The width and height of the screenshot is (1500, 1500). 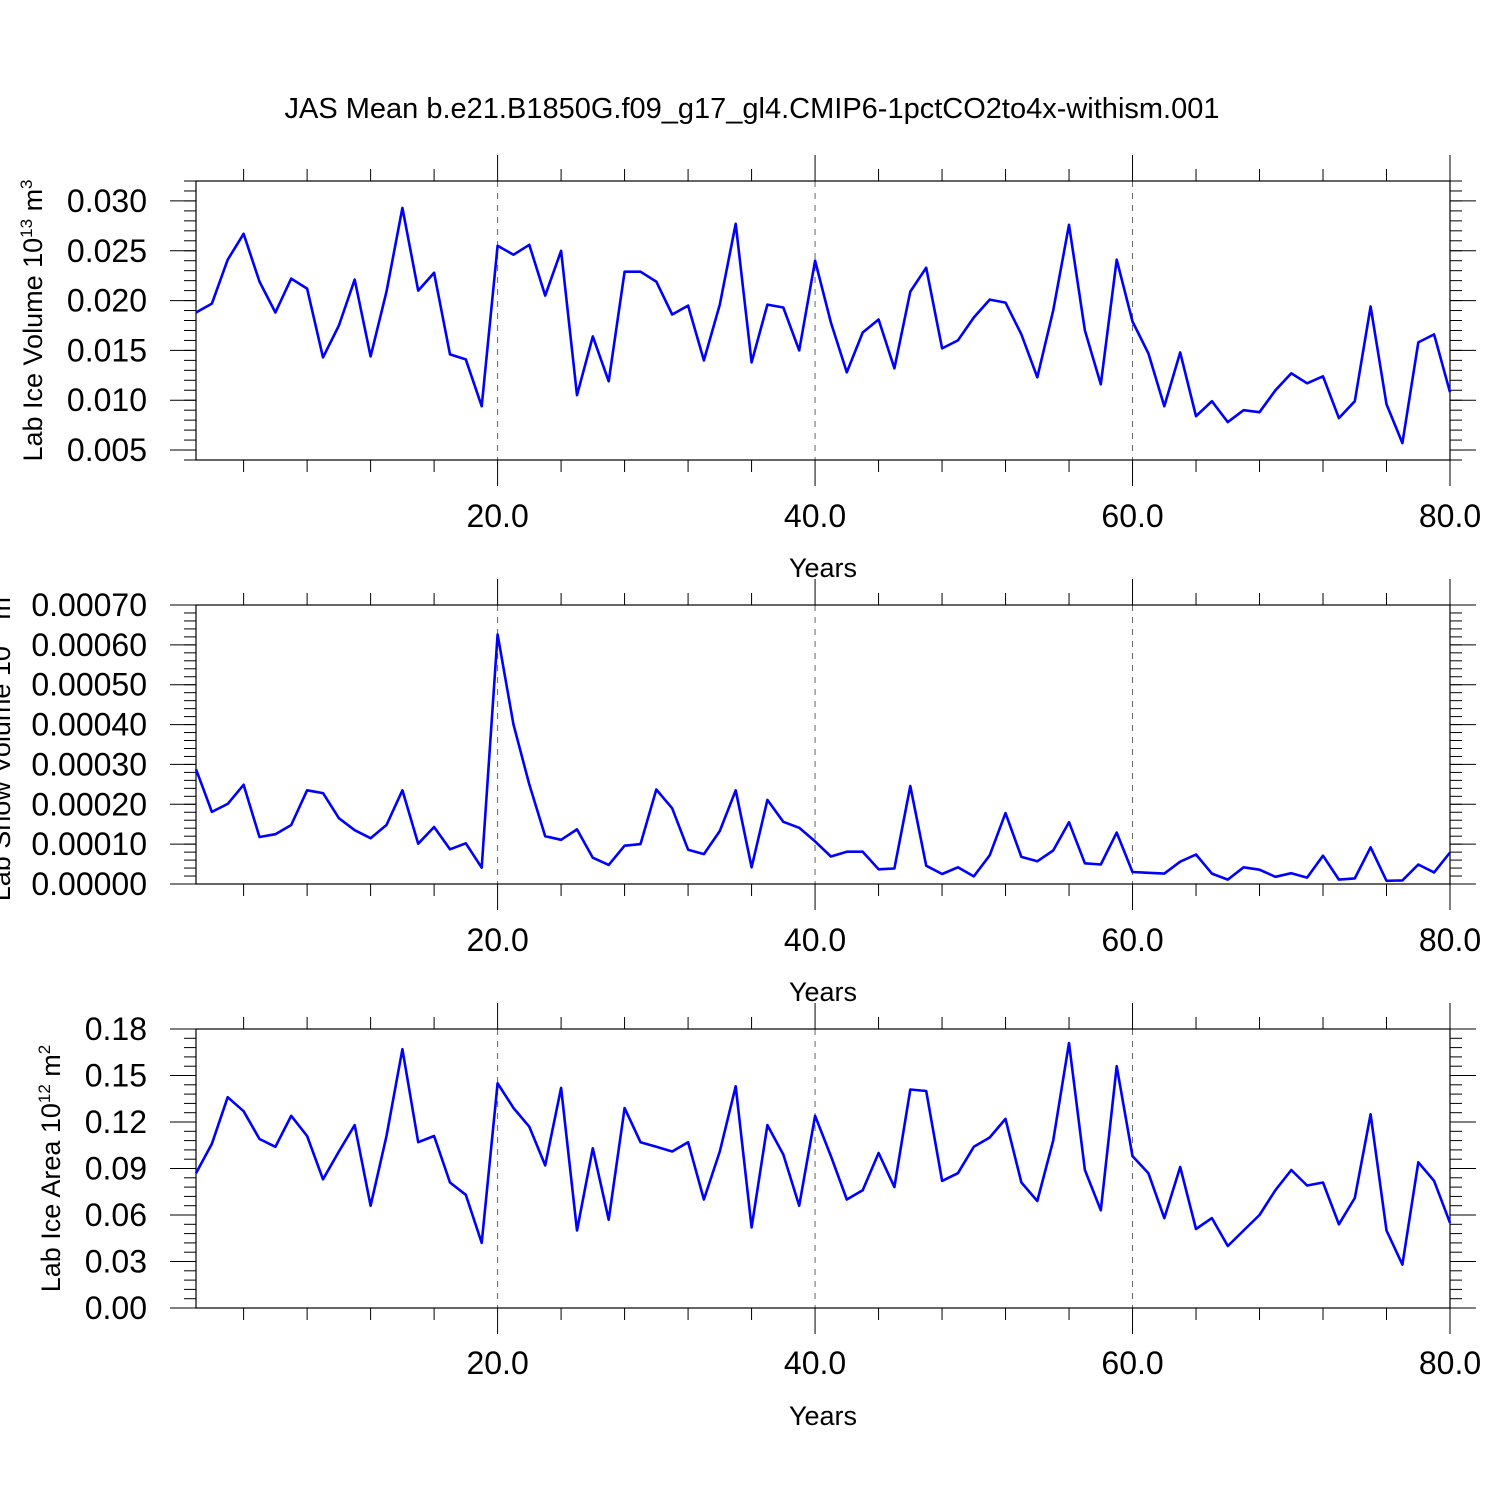 I want to click on y-tick-label: 0.00040, so click(x=89, y=725).